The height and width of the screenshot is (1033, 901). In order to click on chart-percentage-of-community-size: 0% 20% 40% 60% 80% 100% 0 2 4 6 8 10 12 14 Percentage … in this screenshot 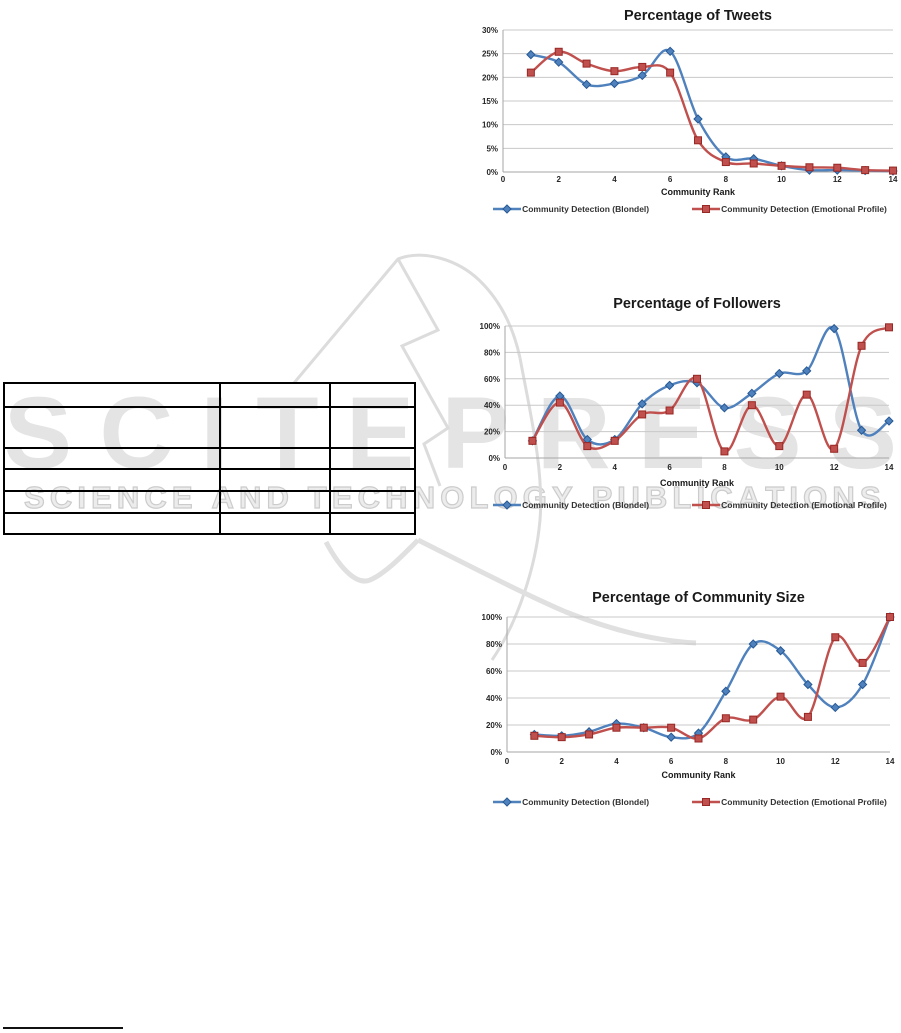, I will do `click(689, 696)`.